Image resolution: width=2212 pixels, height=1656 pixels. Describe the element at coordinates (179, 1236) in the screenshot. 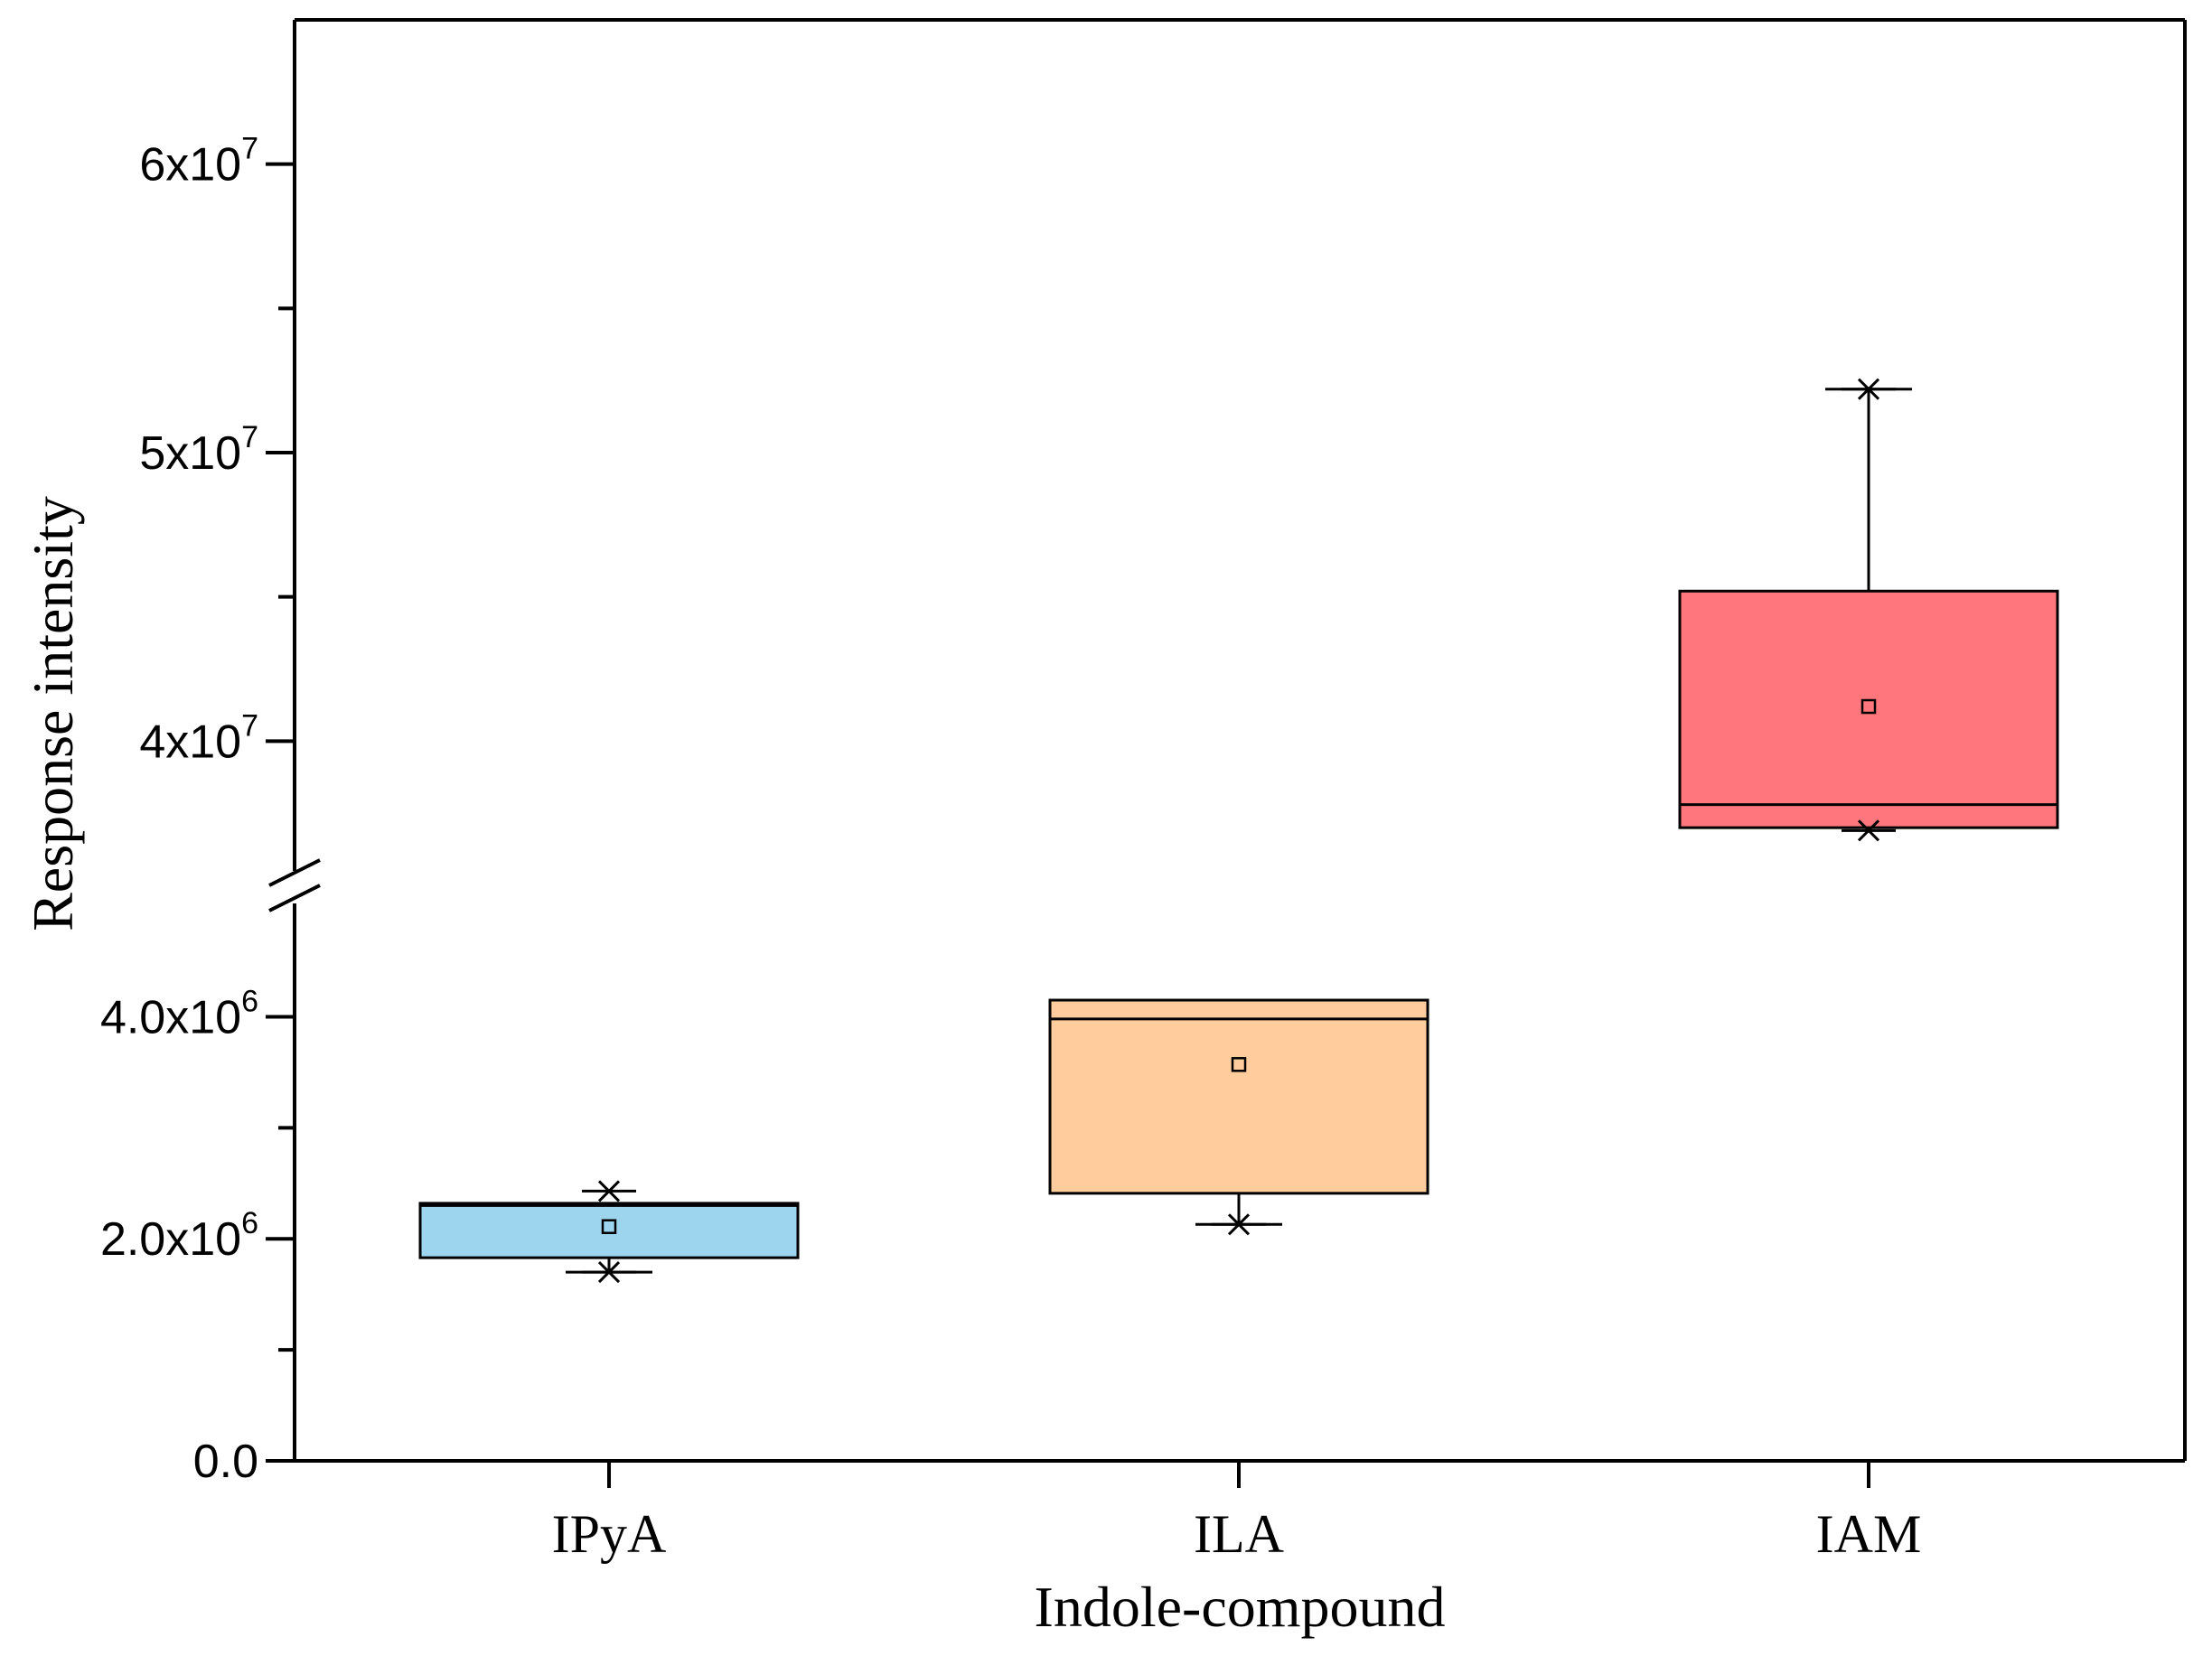

I see `y-tick-label: 2.0x10⁶` at that location.